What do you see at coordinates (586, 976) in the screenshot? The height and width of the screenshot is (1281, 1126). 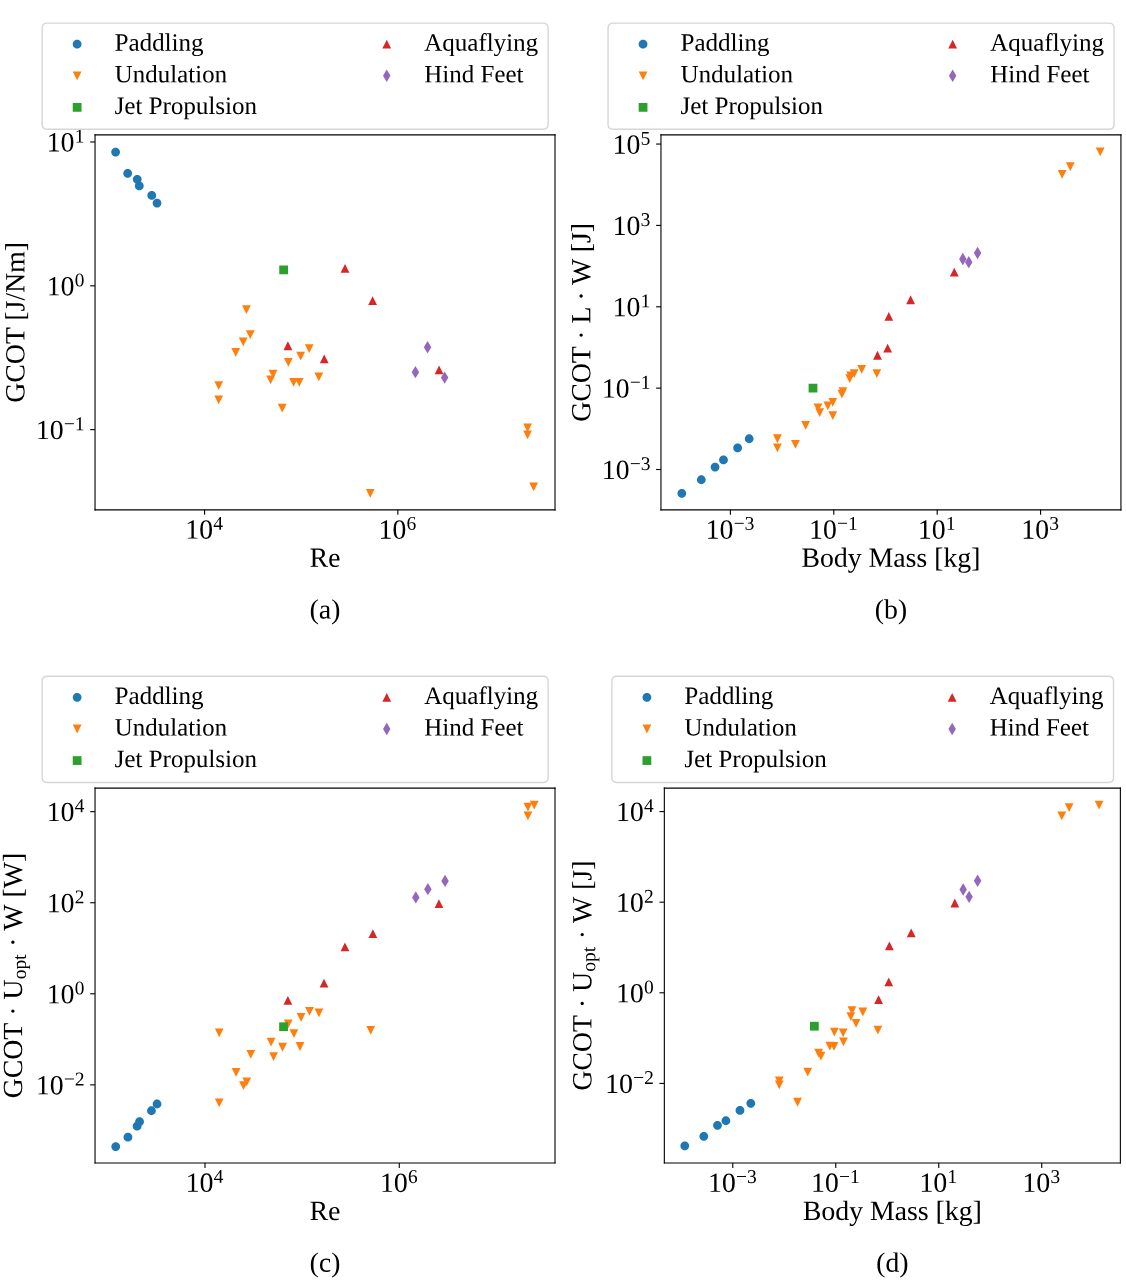 I see `y-axis-title: GCOT · U$_{opt}$ · W [J]` at bounding box center [586, 976].